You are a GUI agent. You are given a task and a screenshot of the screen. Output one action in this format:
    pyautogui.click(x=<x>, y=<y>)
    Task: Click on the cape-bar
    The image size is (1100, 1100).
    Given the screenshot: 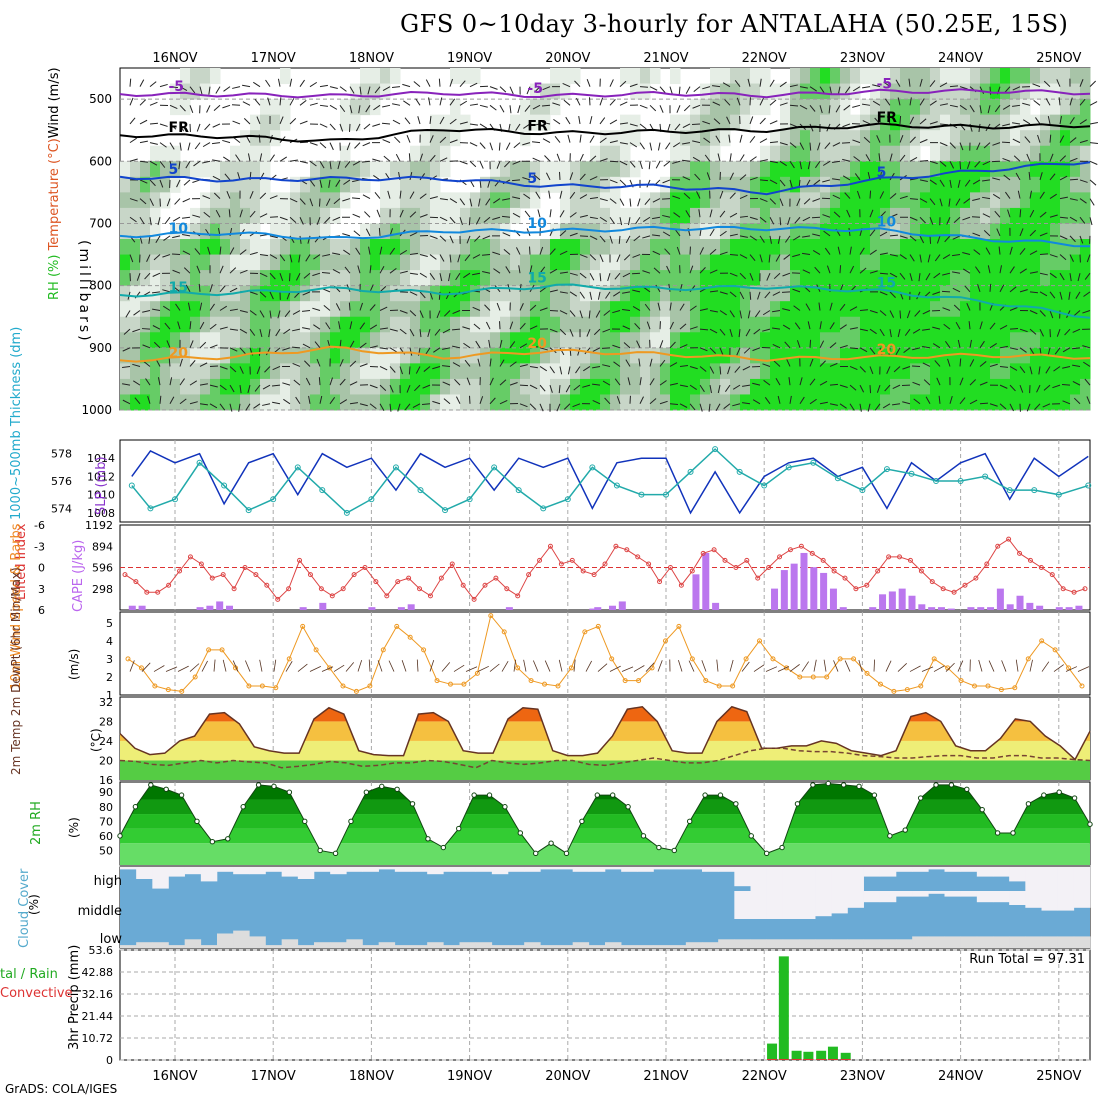 What is the action you would take?
    pyautogui.click(x=922, y=607)
    